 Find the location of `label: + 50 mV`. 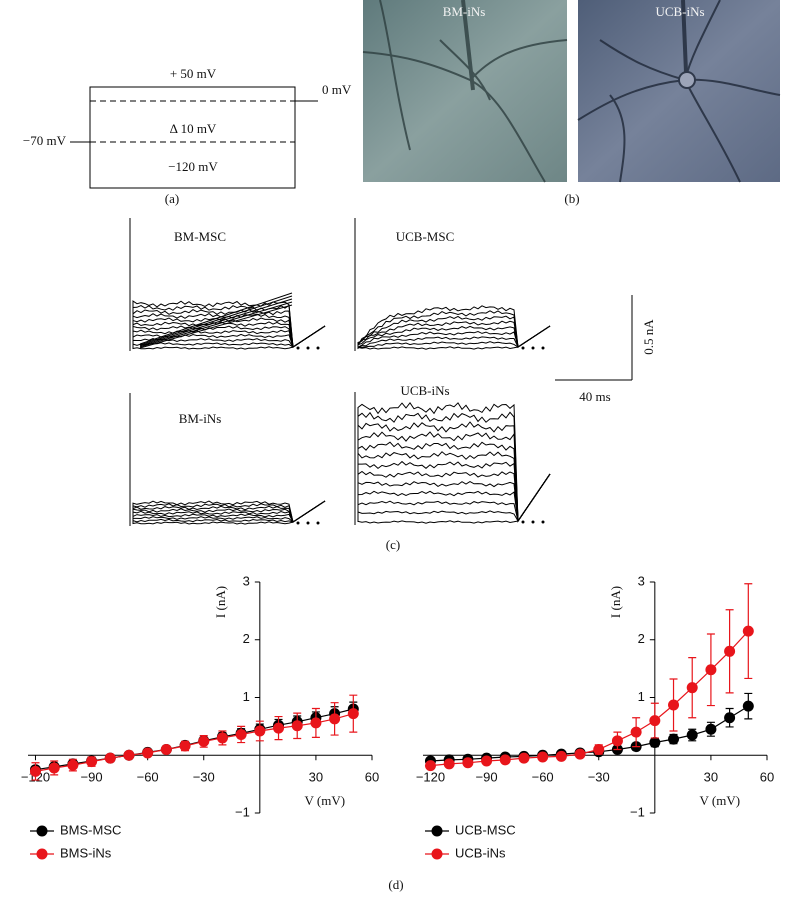

label: + 50 mV is located at coordinates (193, 73).